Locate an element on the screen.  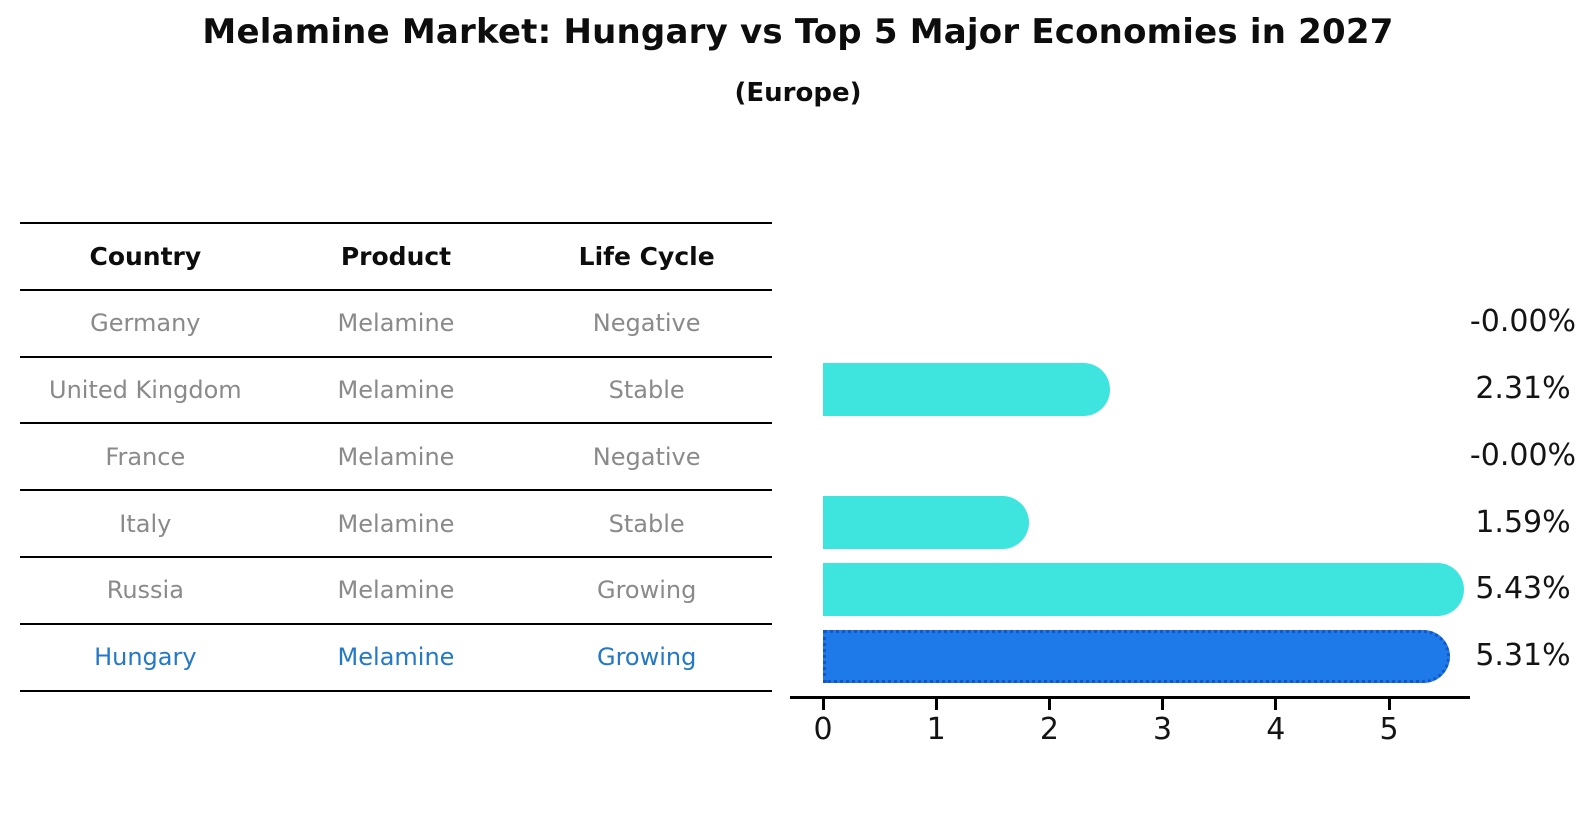
table-header-row: Country Product Life Cycle is located at coordinates (396, 257).